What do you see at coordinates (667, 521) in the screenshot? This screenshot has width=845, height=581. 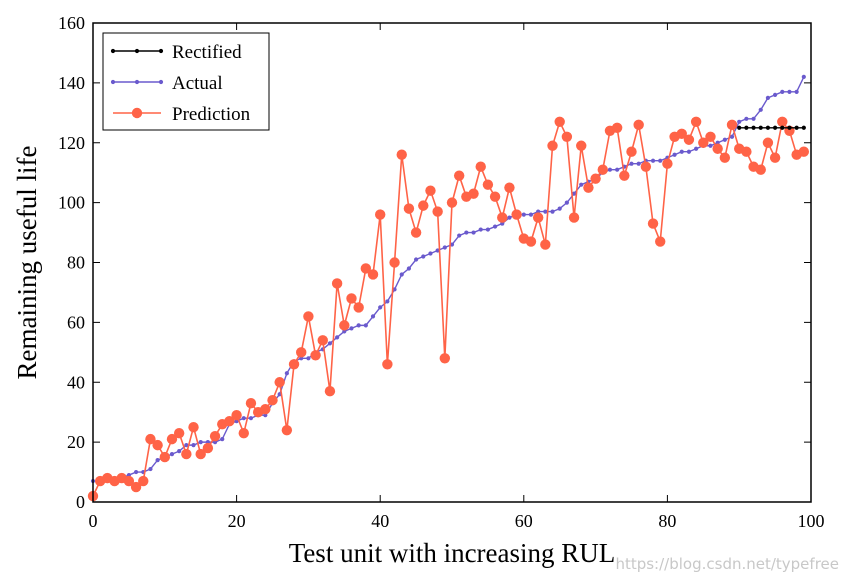 I see `x-tick-label: 80` at bounding box center [667, 521].